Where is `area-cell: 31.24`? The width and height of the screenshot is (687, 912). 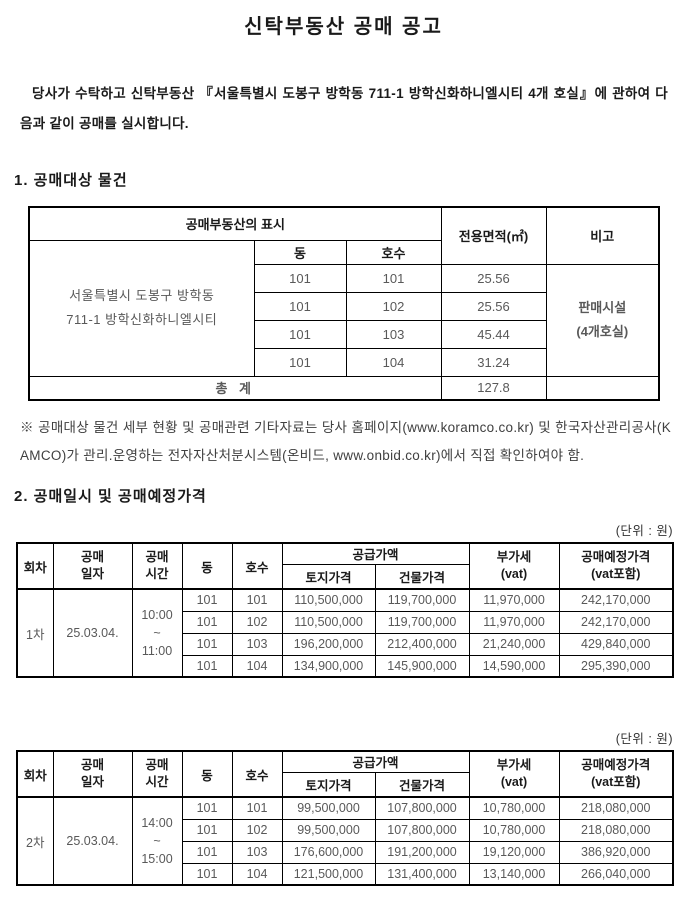
area-cell: 31.24 is located at coordinates (493, 362).